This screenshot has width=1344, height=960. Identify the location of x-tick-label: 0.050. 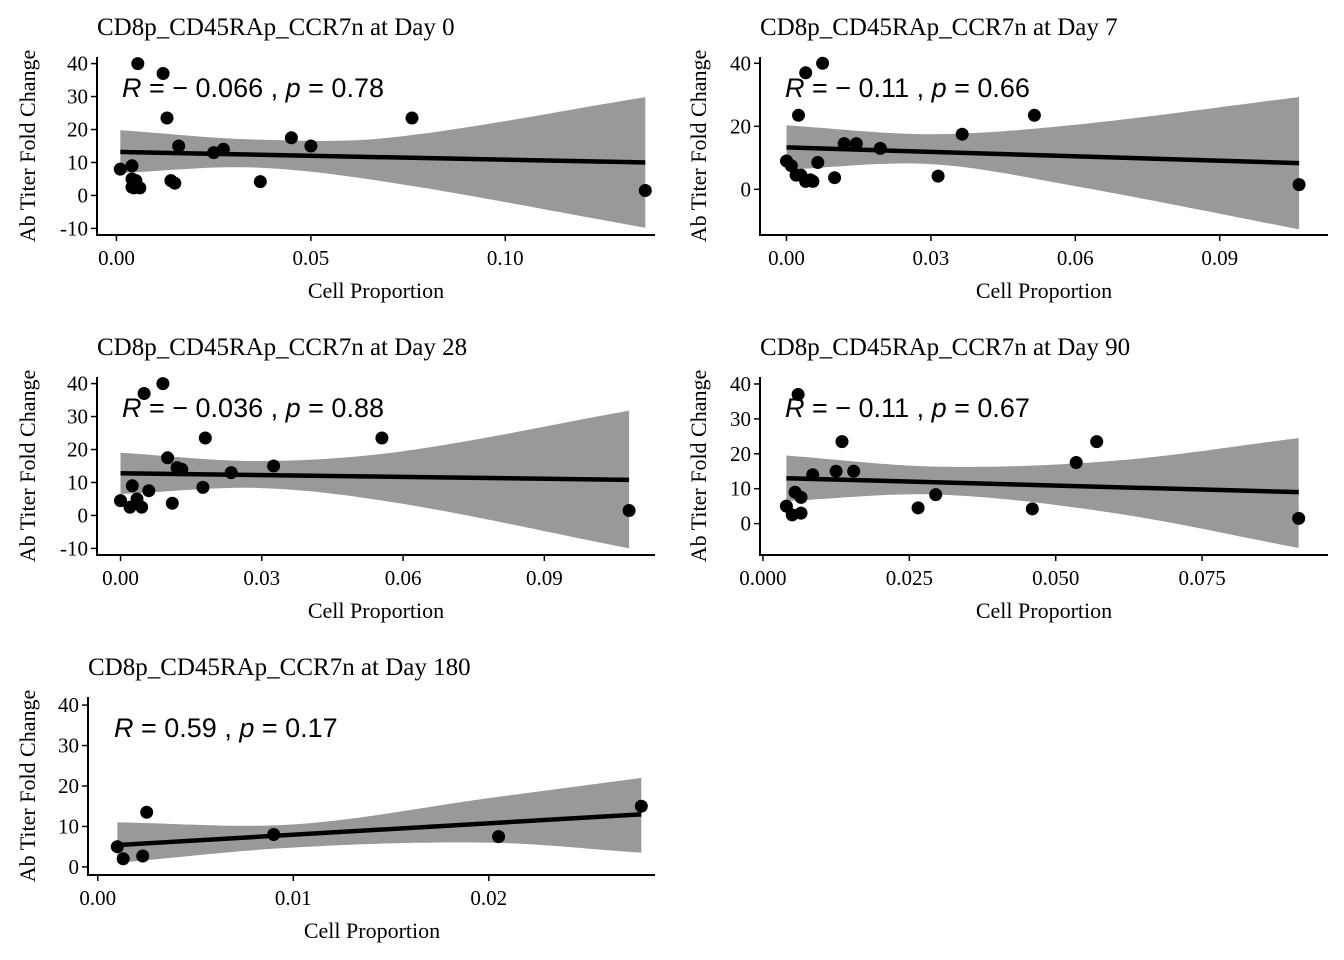
(1055, 578).